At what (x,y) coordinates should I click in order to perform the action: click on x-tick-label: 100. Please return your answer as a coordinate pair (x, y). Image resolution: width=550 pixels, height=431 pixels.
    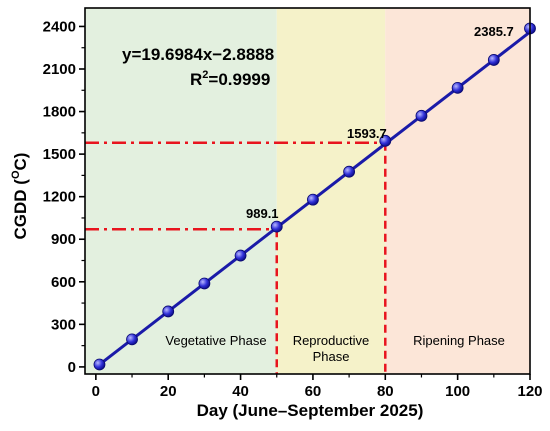
    Looking at the image, I should click on (457, 391).